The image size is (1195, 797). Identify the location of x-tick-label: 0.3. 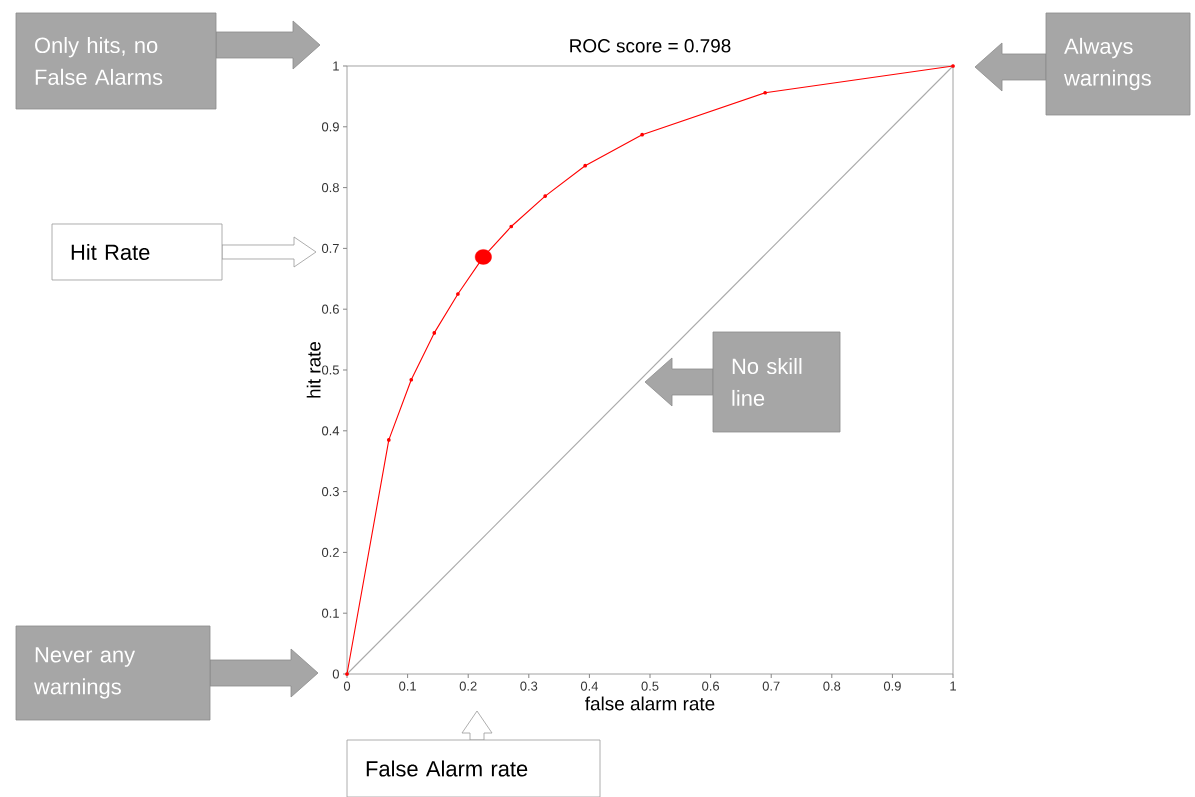
(529, 686).